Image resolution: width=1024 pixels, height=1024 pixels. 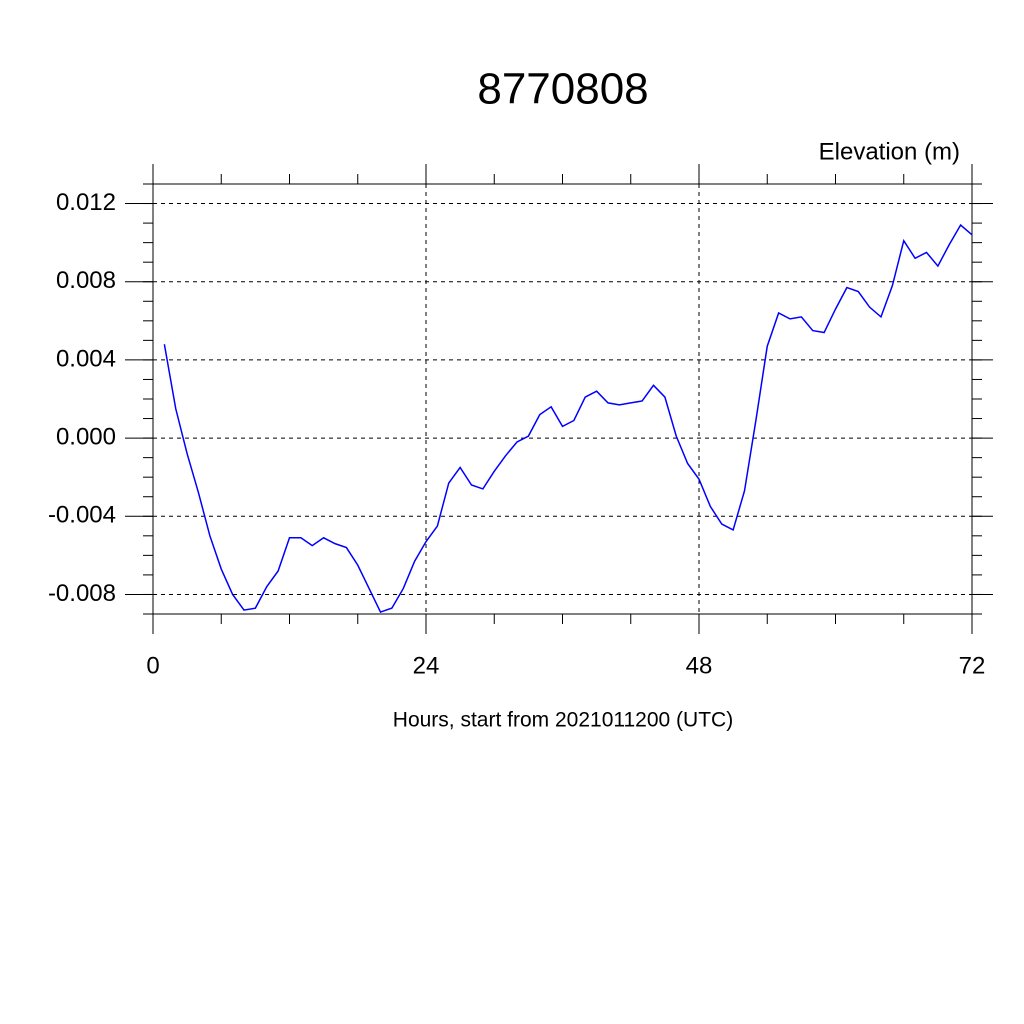 I want to click on chart-subtitle: Elevation (m), so click(x=889, y=151).